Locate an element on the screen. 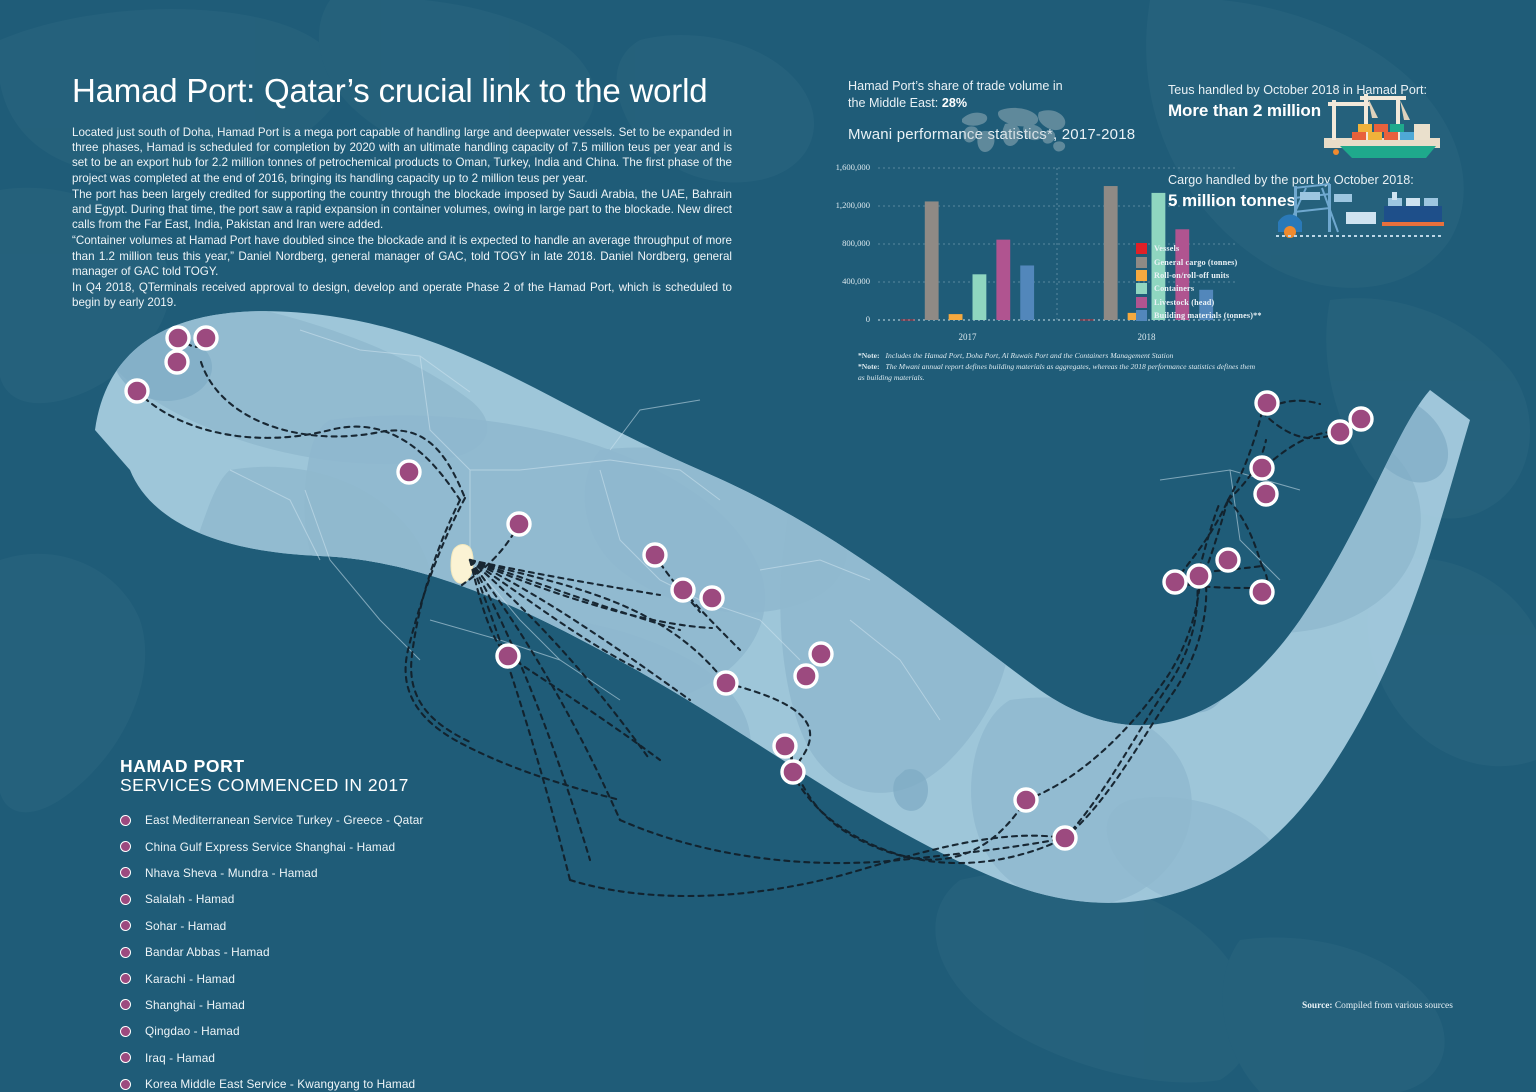 This screenshot has width=1536, height=1092. chart-legend-label: Vessels is located at coordinates (1167, 249).